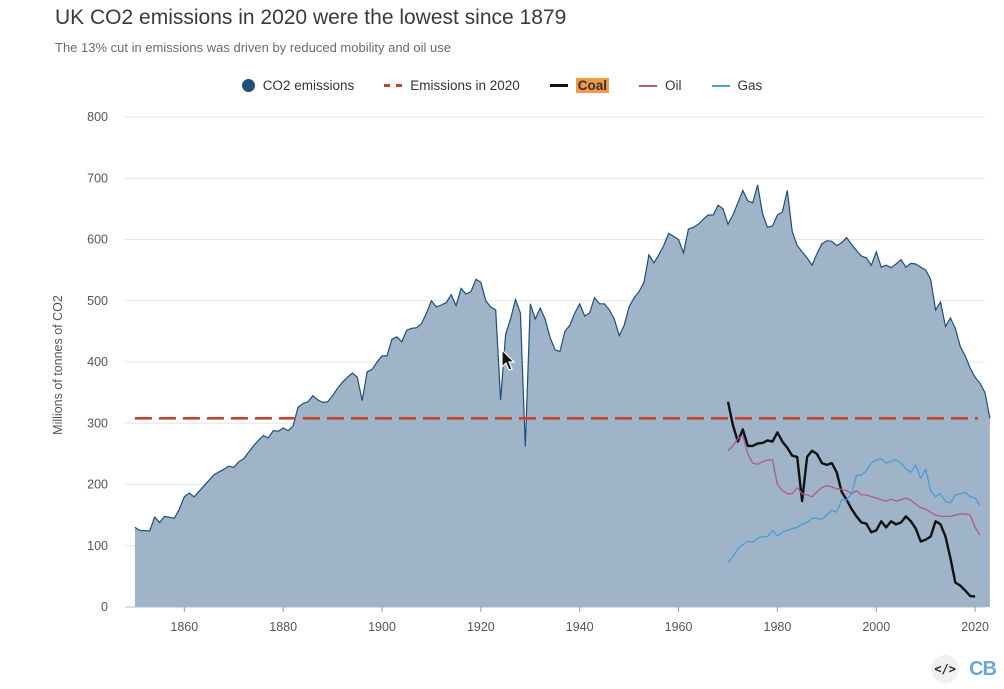  I want to click on x-tick-label: 1960, so click(679, 627).